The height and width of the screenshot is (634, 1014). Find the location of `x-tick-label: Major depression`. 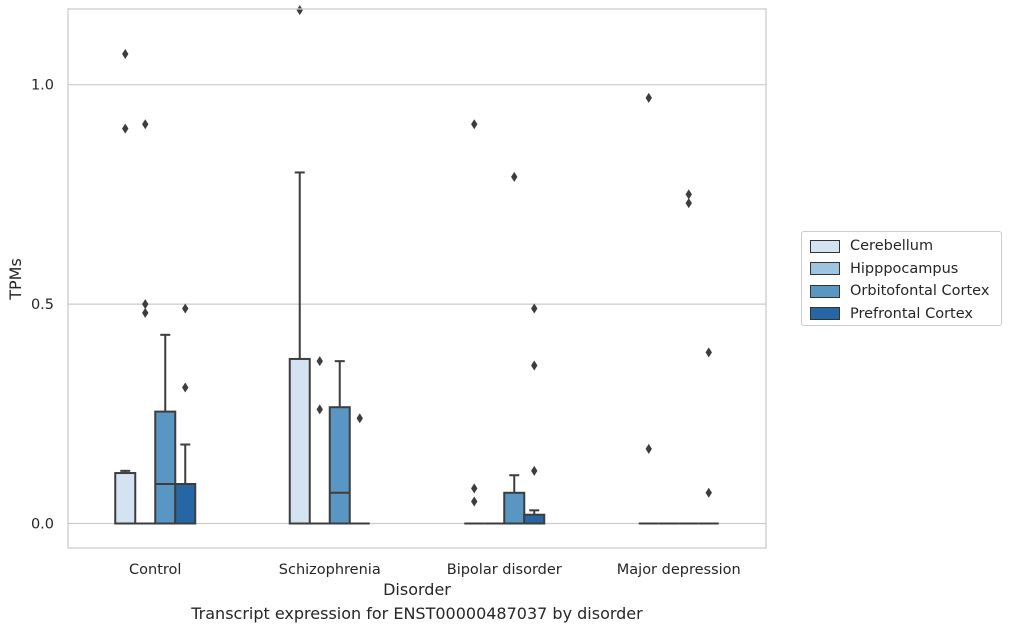

x-tick-label: Major depression is located at coordinates (679, 570).